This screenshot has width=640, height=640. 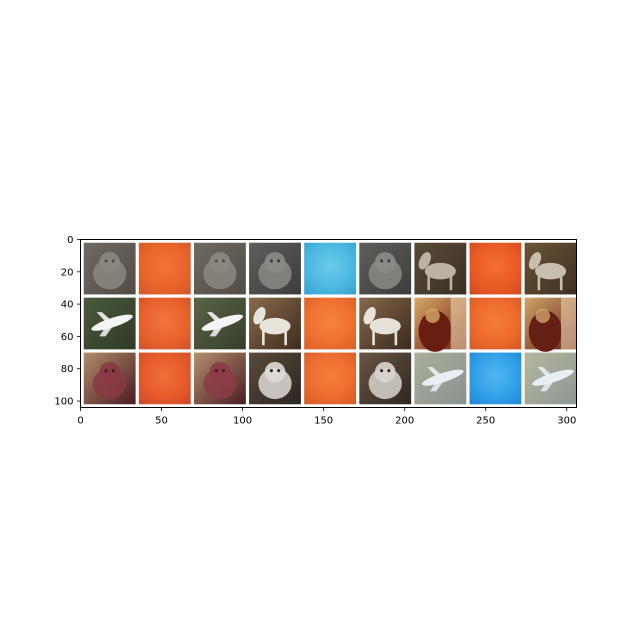 What do you see at coordinates (67, 321) in the screenshot?
I see `y-axis: 0 20 40 60 80 100` at bounding box center [67, 321].